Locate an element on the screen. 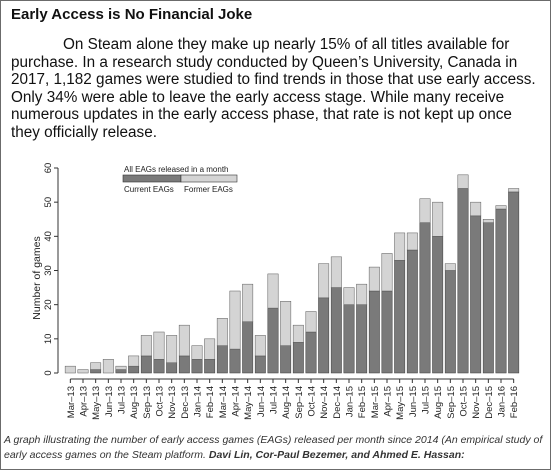 Image resolution: width=551 pixels, height=470 pixels. legend-swatch-former-eags is located at coordinates (209, 178).